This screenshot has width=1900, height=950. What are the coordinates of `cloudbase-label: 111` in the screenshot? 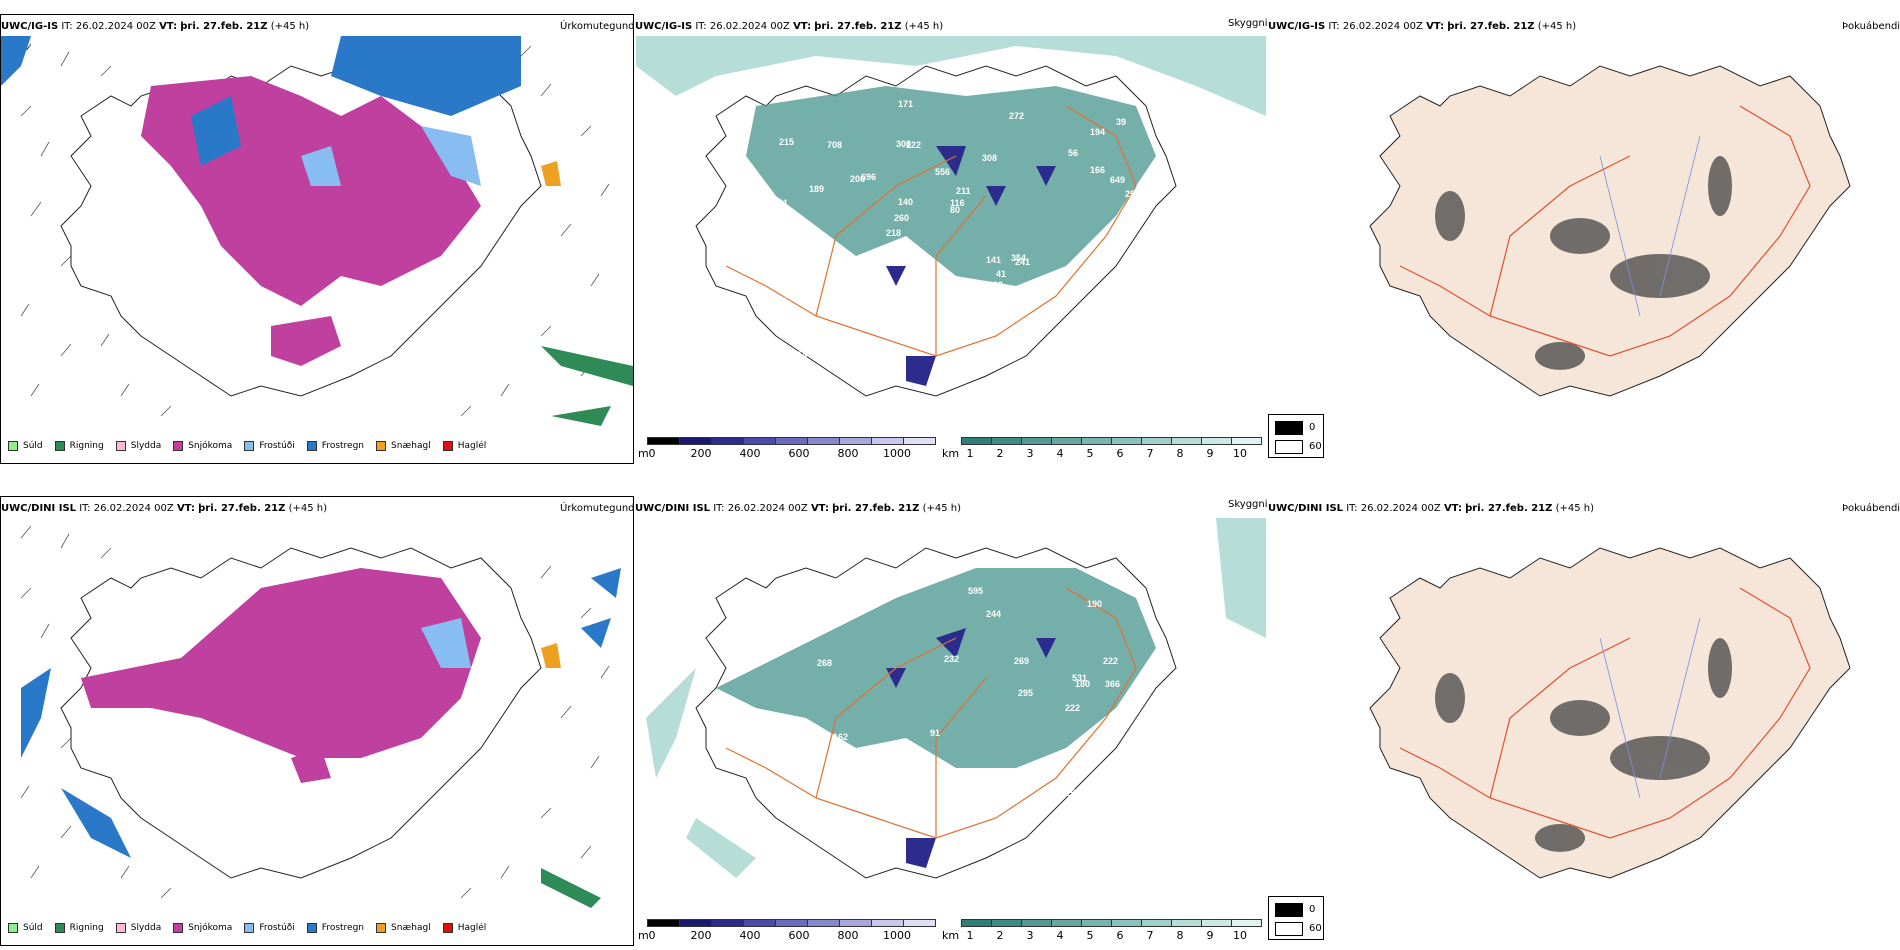 It's located at (835, 347).